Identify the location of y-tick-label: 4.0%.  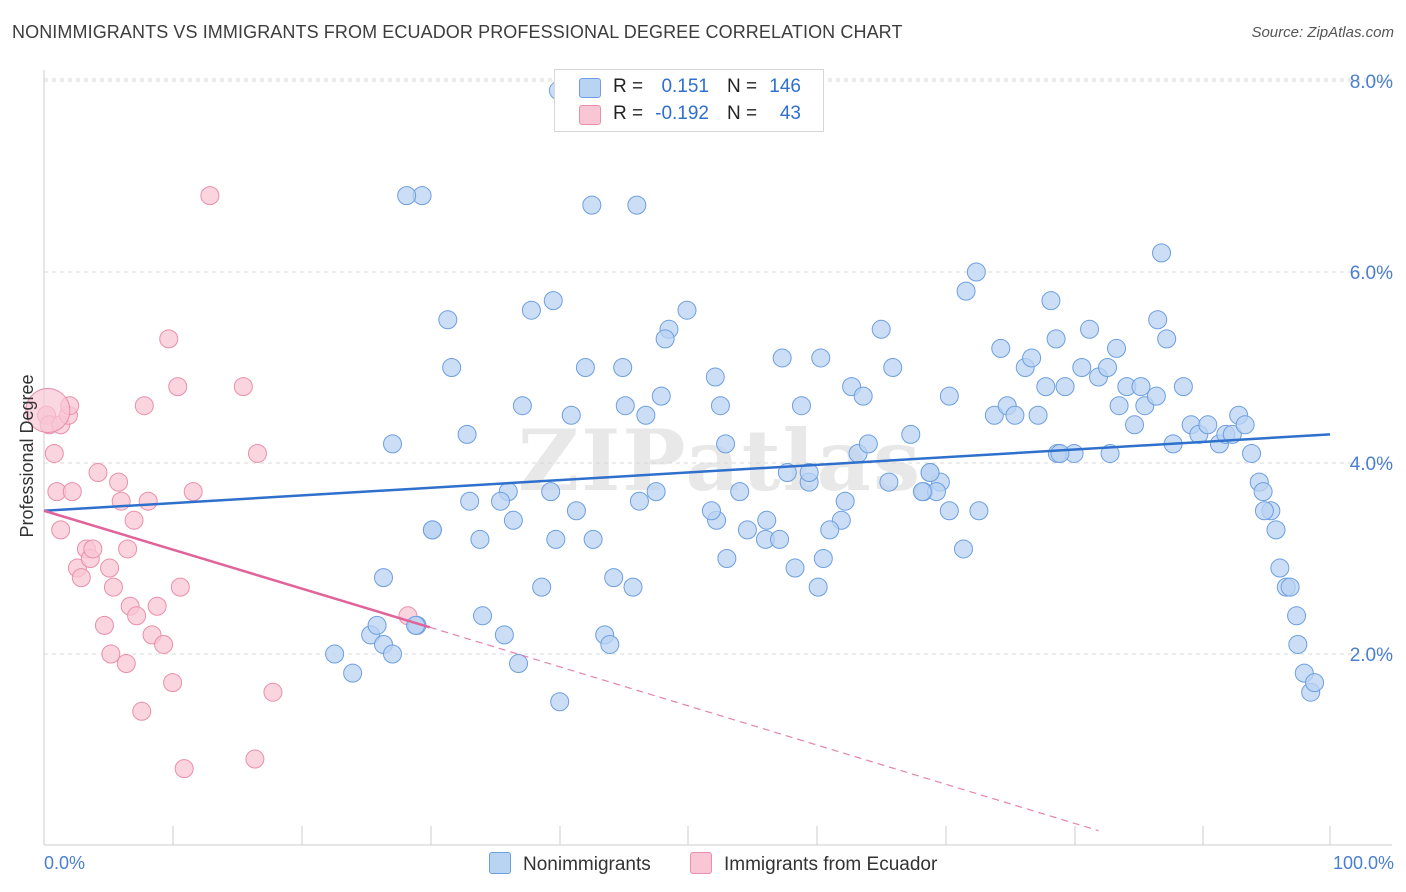
(1371, 464).